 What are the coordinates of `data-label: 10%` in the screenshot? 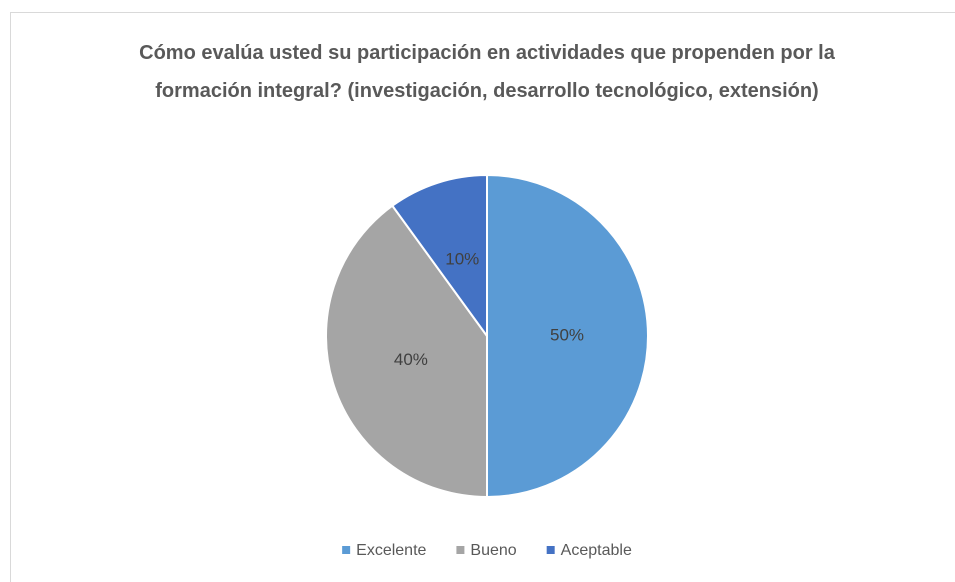 It's located at (462, 258).